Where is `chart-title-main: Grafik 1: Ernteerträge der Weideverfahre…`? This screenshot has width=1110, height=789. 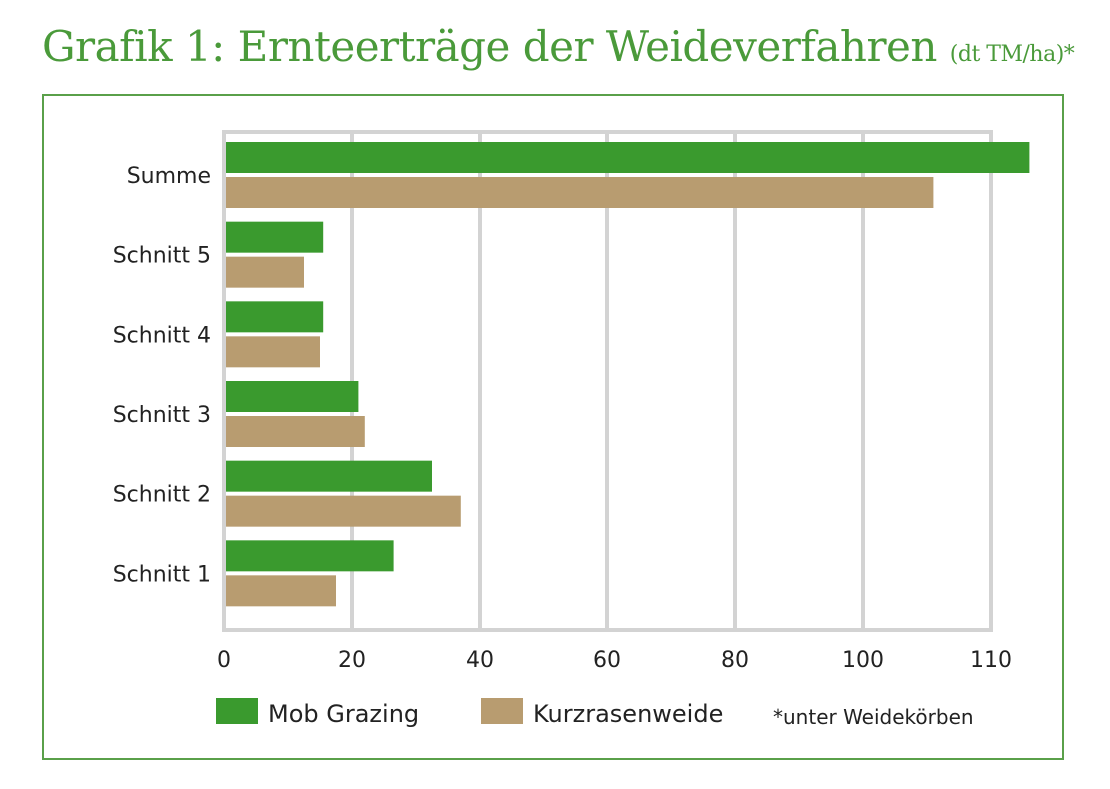
chart-title-main: Grafik 1: Ernteerträge der Weideverfahre… is located at coordinates (489, 46).